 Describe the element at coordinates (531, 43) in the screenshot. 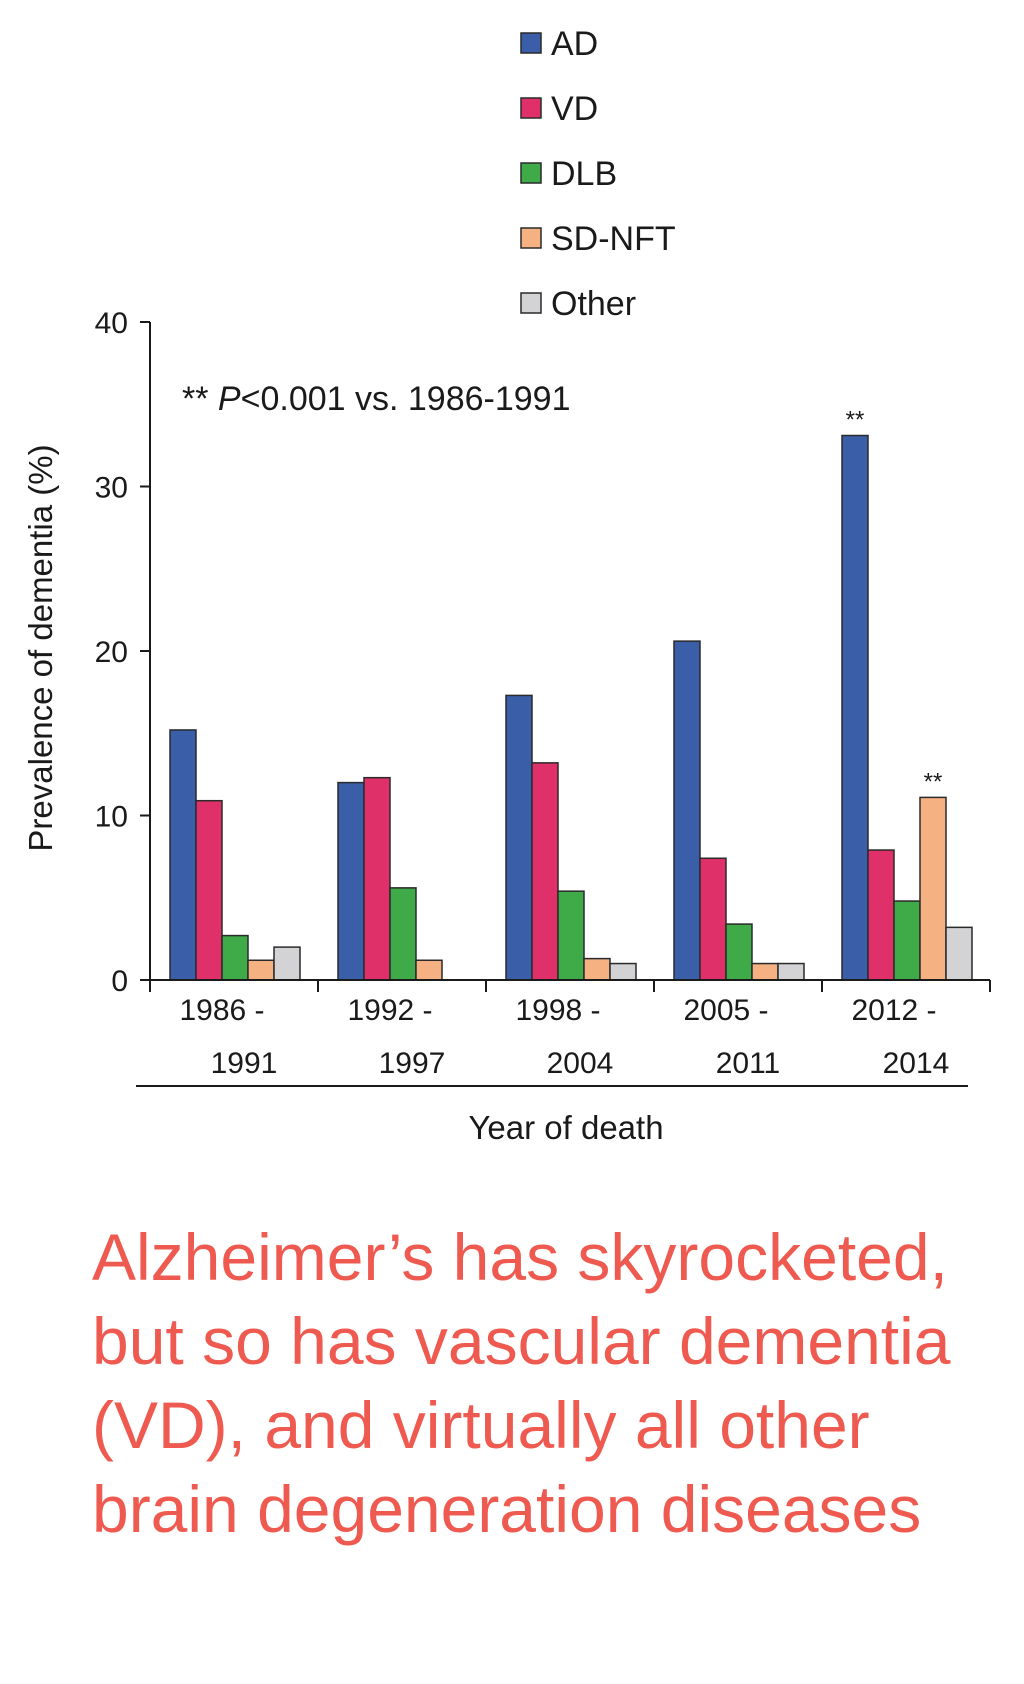

I see `legend-swatch-ad` at that location.